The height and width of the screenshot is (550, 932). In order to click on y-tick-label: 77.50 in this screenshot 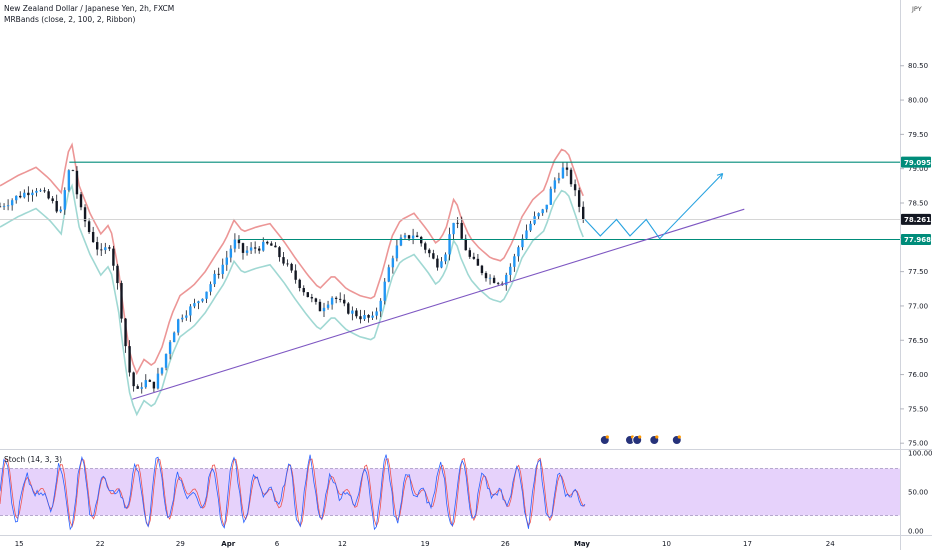, I will do `click(918, 272)`.